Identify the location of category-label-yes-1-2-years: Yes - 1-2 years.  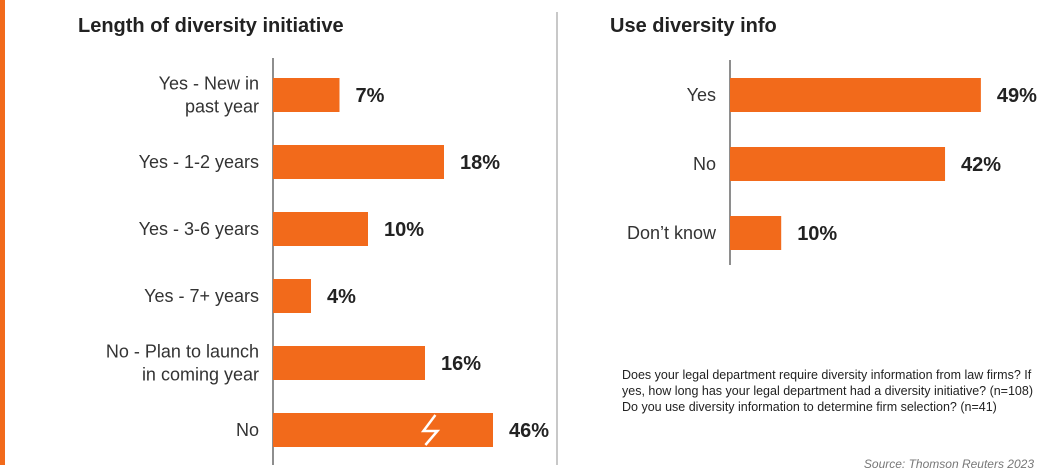
(199, 162).